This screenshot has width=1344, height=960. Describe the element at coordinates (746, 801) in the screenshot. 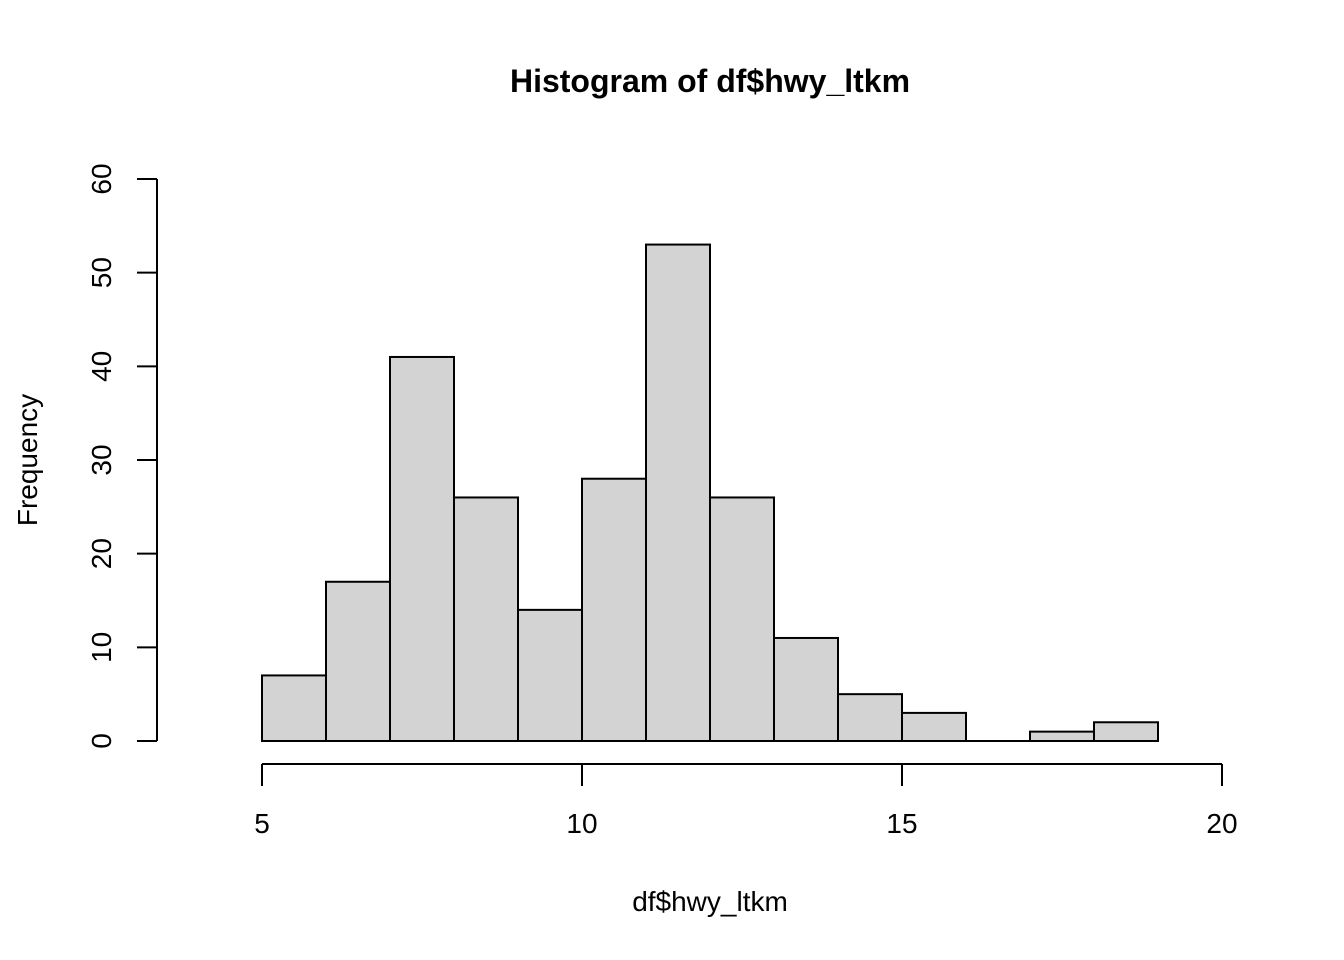

I see `x-axis: 5 10 15 20` at that location.